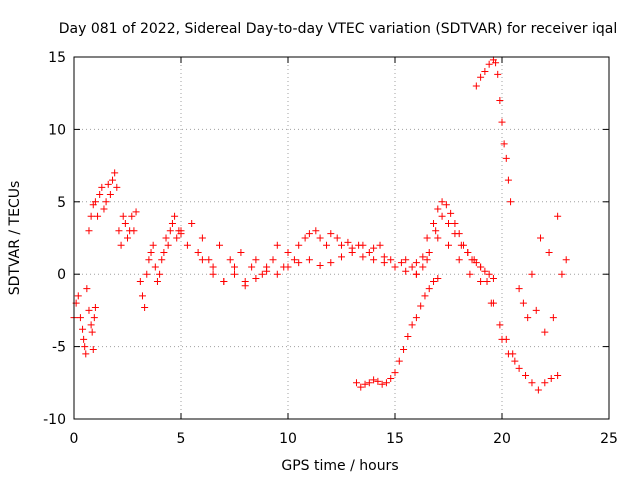  I want to click on x-tick-label: 5, so click(181, 439).